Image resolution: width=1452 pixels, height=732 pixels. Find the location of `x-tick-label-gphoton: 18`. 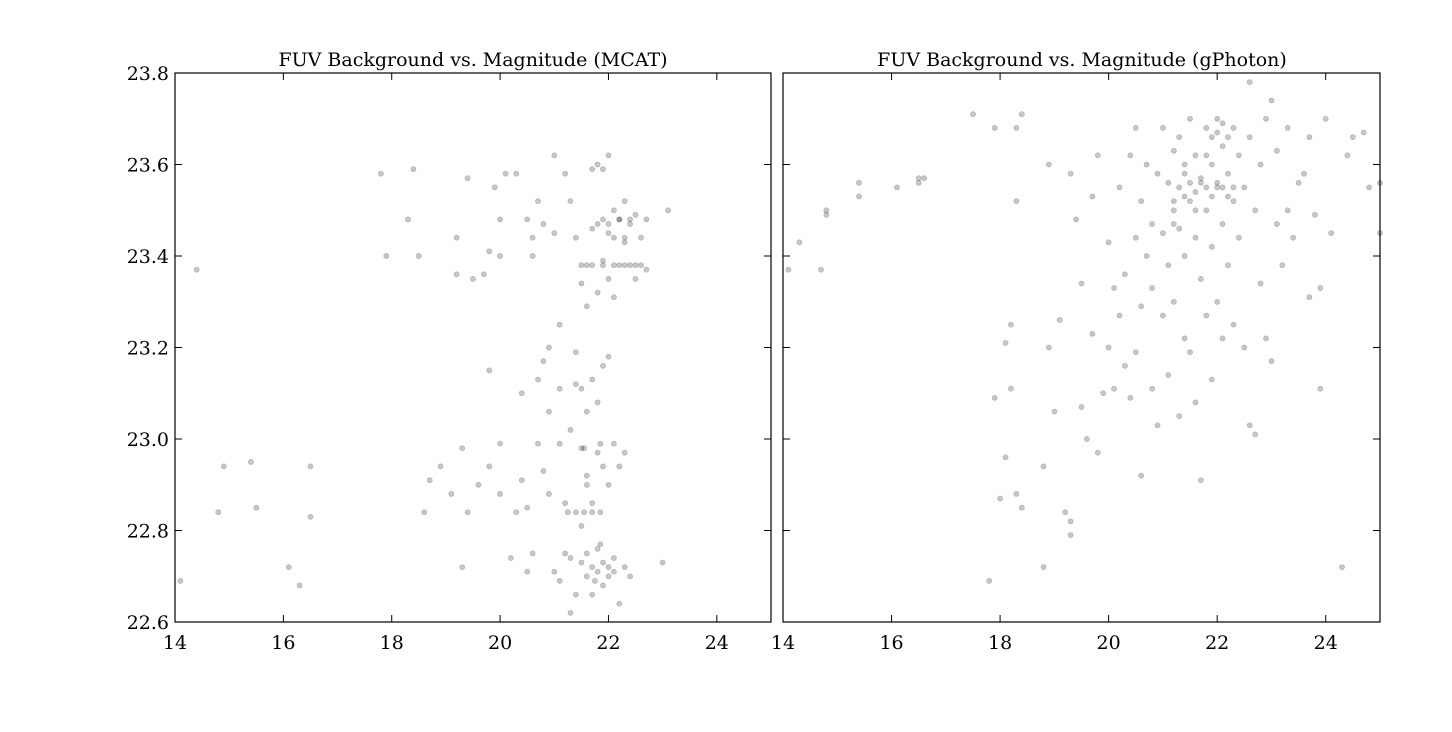

x-tick-label-gphoton: 18 is located at coordinates (1000, 643).